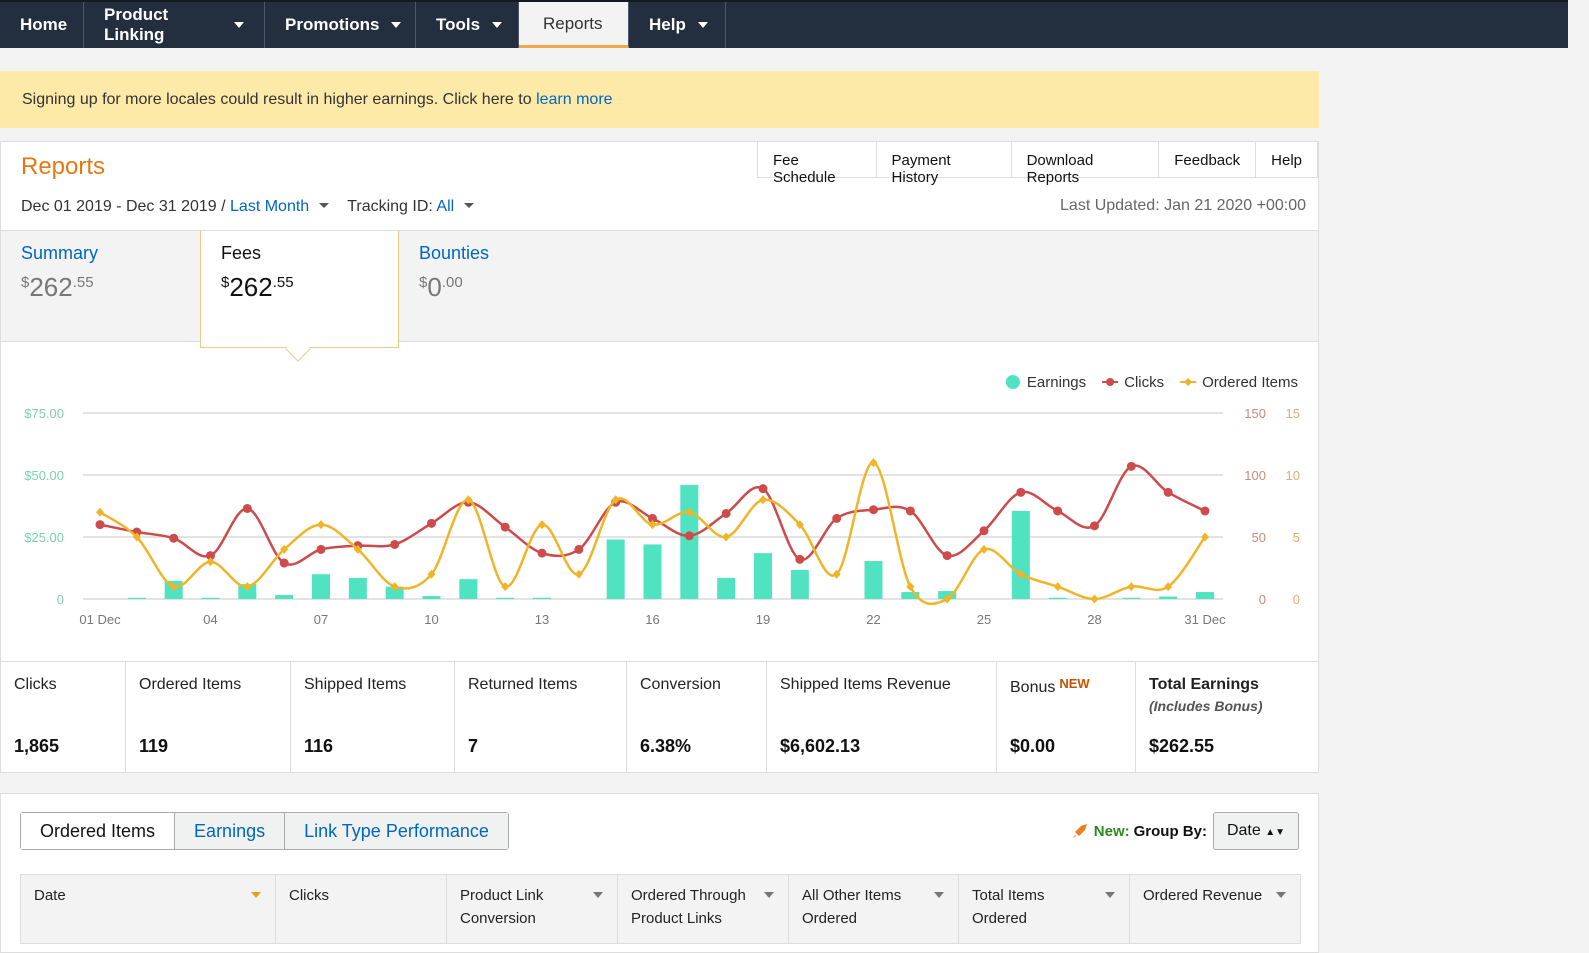  What do you see at coordinates (1296, 599) in the screenshot?
I see `y3-tick-label: 0` at bounding box center [1296, 599].